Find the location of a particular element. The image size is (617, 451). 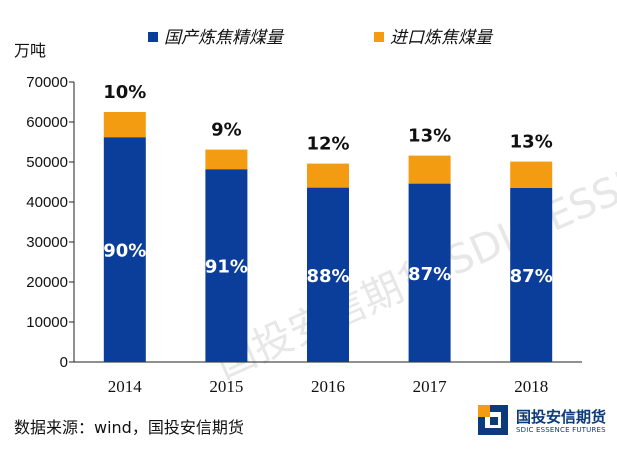

bar-domestic-2014 is located at coordinates (124, 249).